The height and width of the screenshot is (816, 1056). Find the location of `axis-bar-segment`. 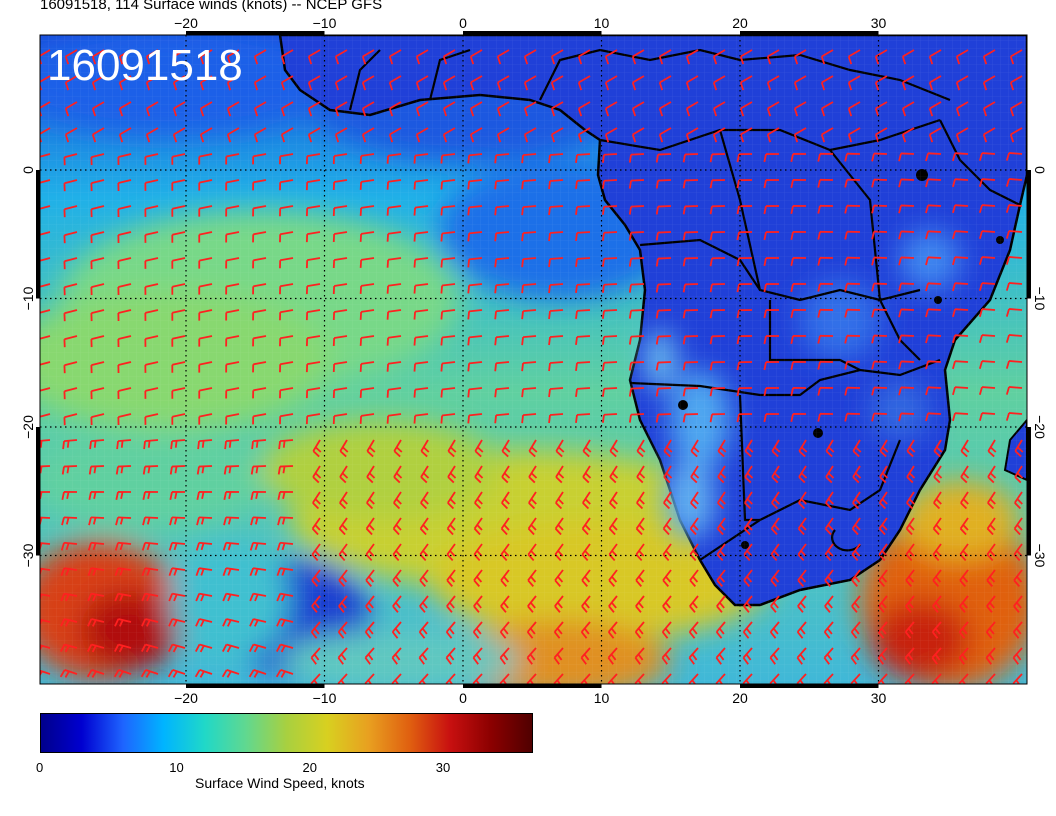

axis-bar-segment is located at coordinates (532, 686).